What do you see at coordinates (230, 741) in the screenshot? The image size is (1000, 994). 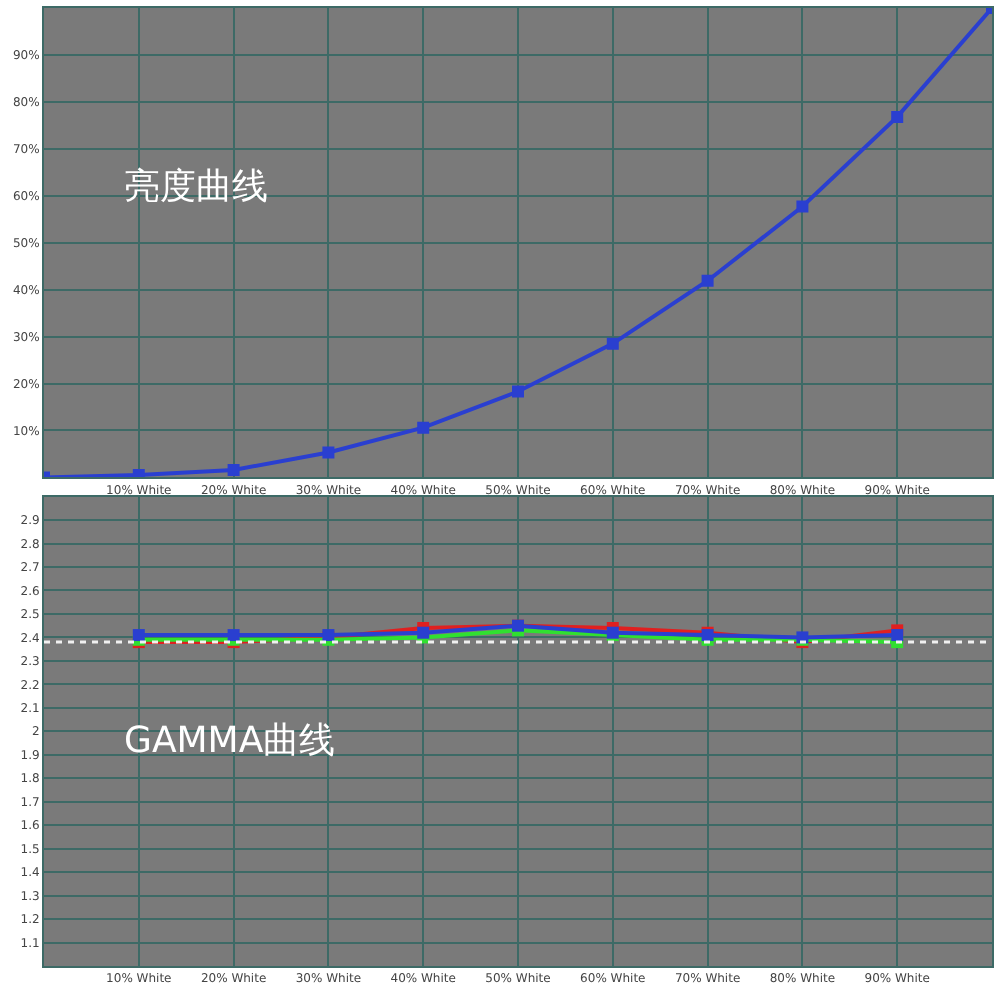 I see `text: GAMMA曲线` at bounding box center [230, 741].